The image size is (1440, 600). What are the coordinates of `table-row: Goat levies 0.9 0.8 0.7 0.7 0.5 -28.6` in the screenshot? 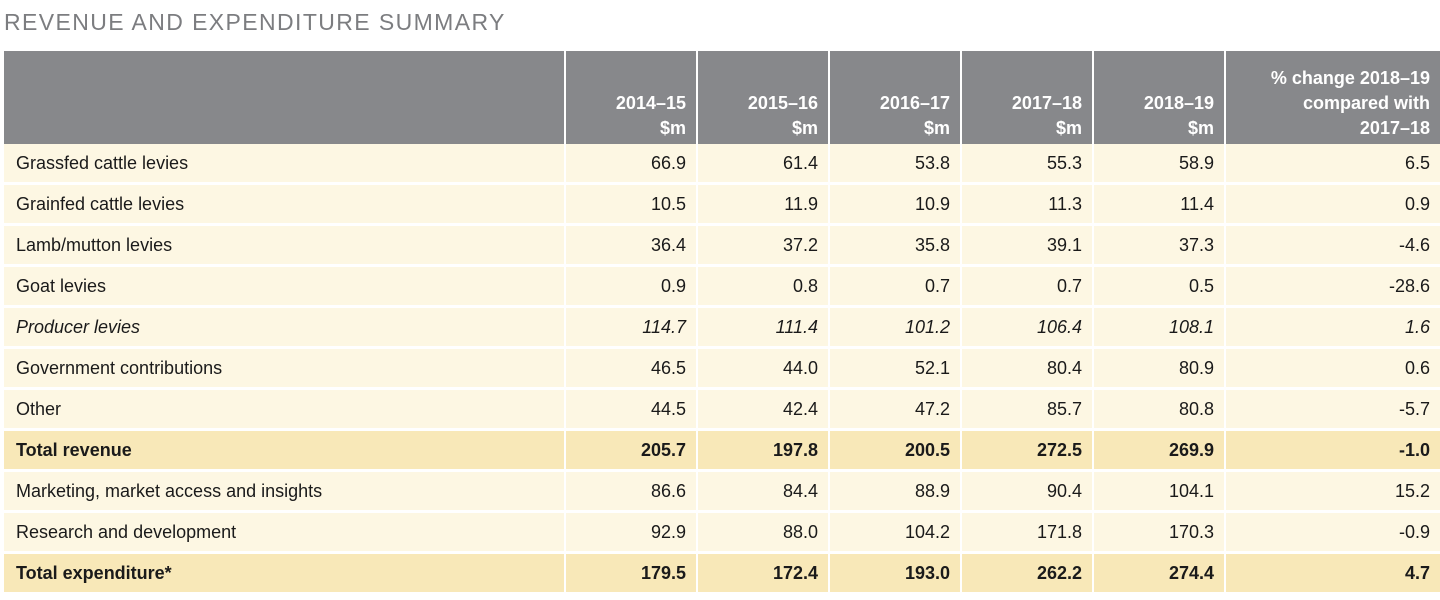 It's located at (722, 286).